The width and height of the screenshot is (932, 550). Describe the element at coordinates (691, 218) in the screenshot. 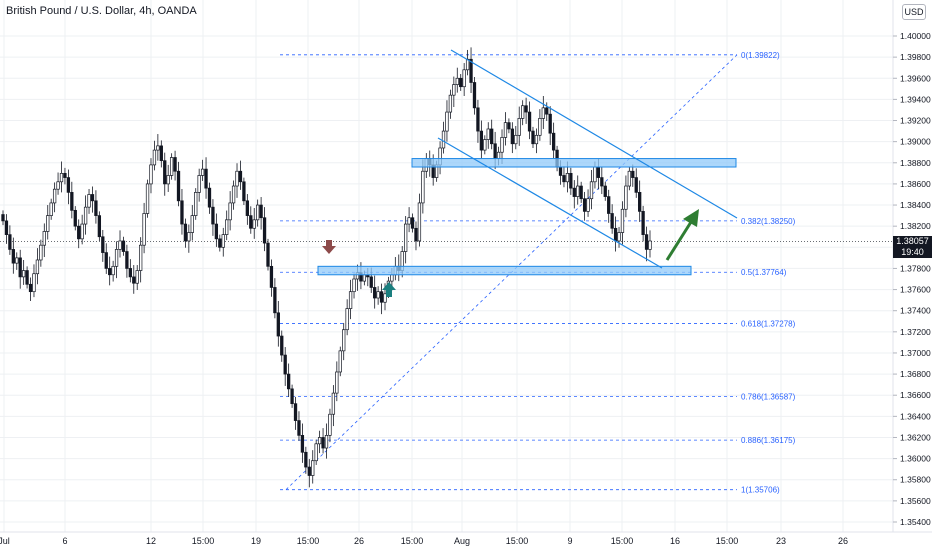

I see `projection-arrow-head` at that location.